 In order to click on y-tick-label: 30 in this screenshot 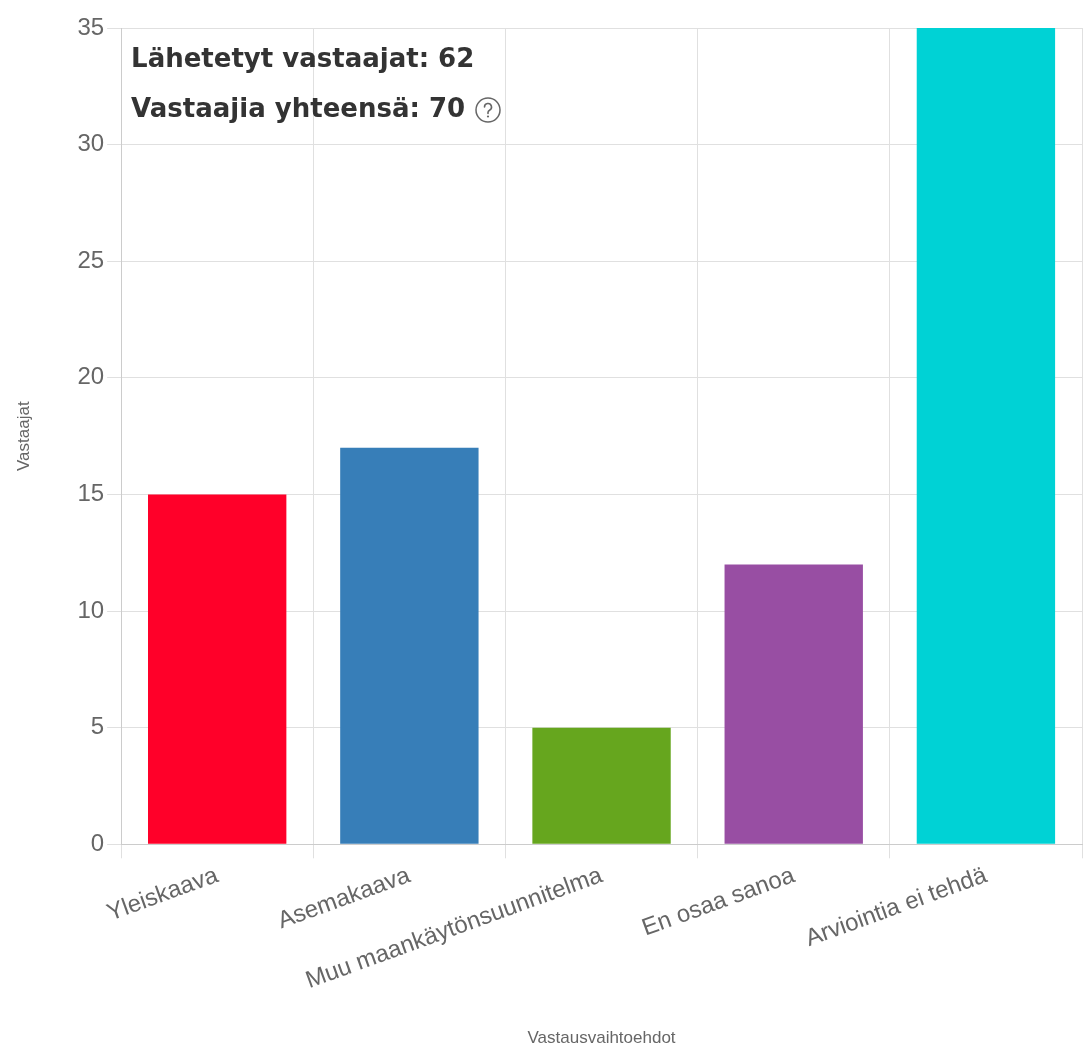, I will do `click(91, 143)`.